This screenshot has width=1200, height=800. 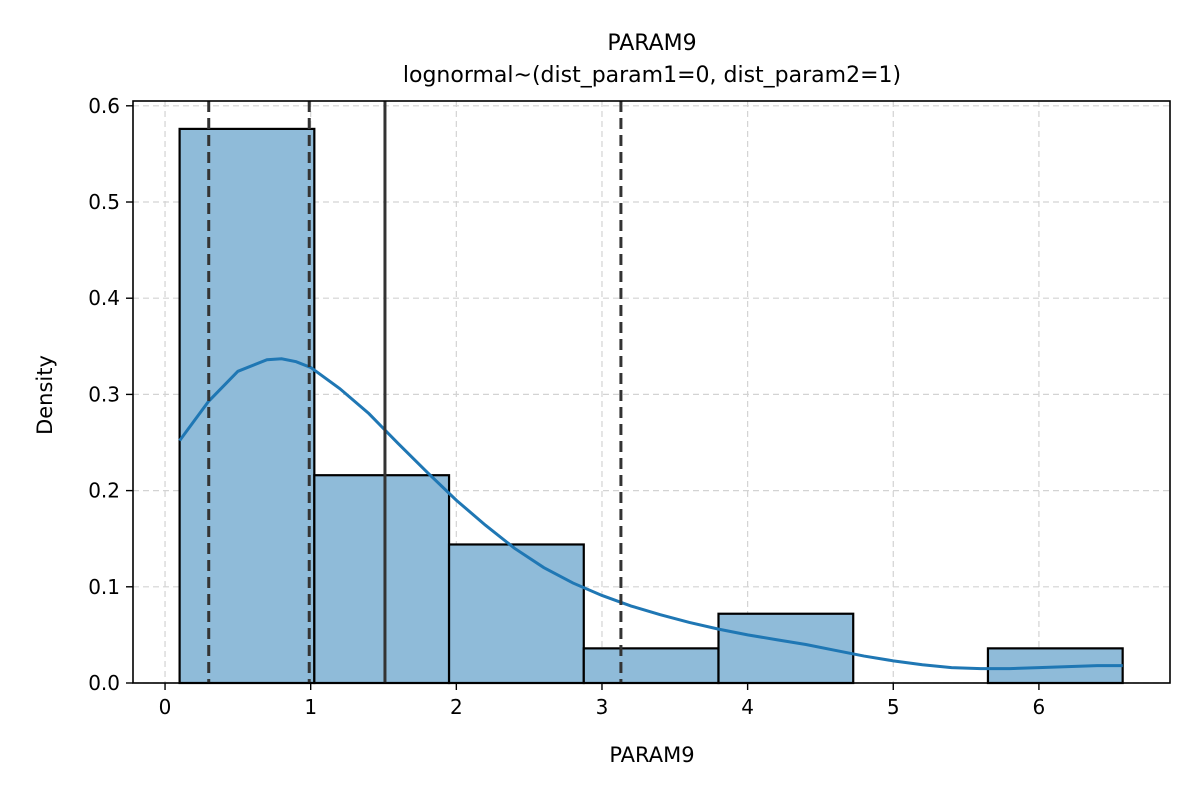 What do you see at coordinates (104, 683) in the screenshot?
I see `y-tick-label: 0.0` at bounding box center [104, 683].